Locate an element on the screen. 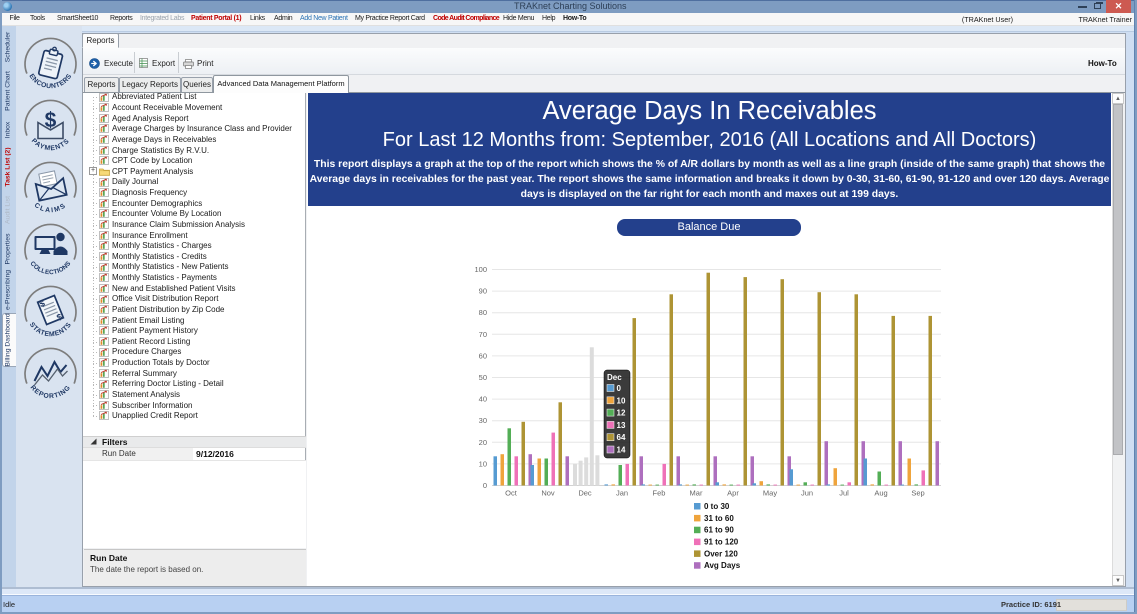  svg-text: 12 is located at coordinates (621, 413).